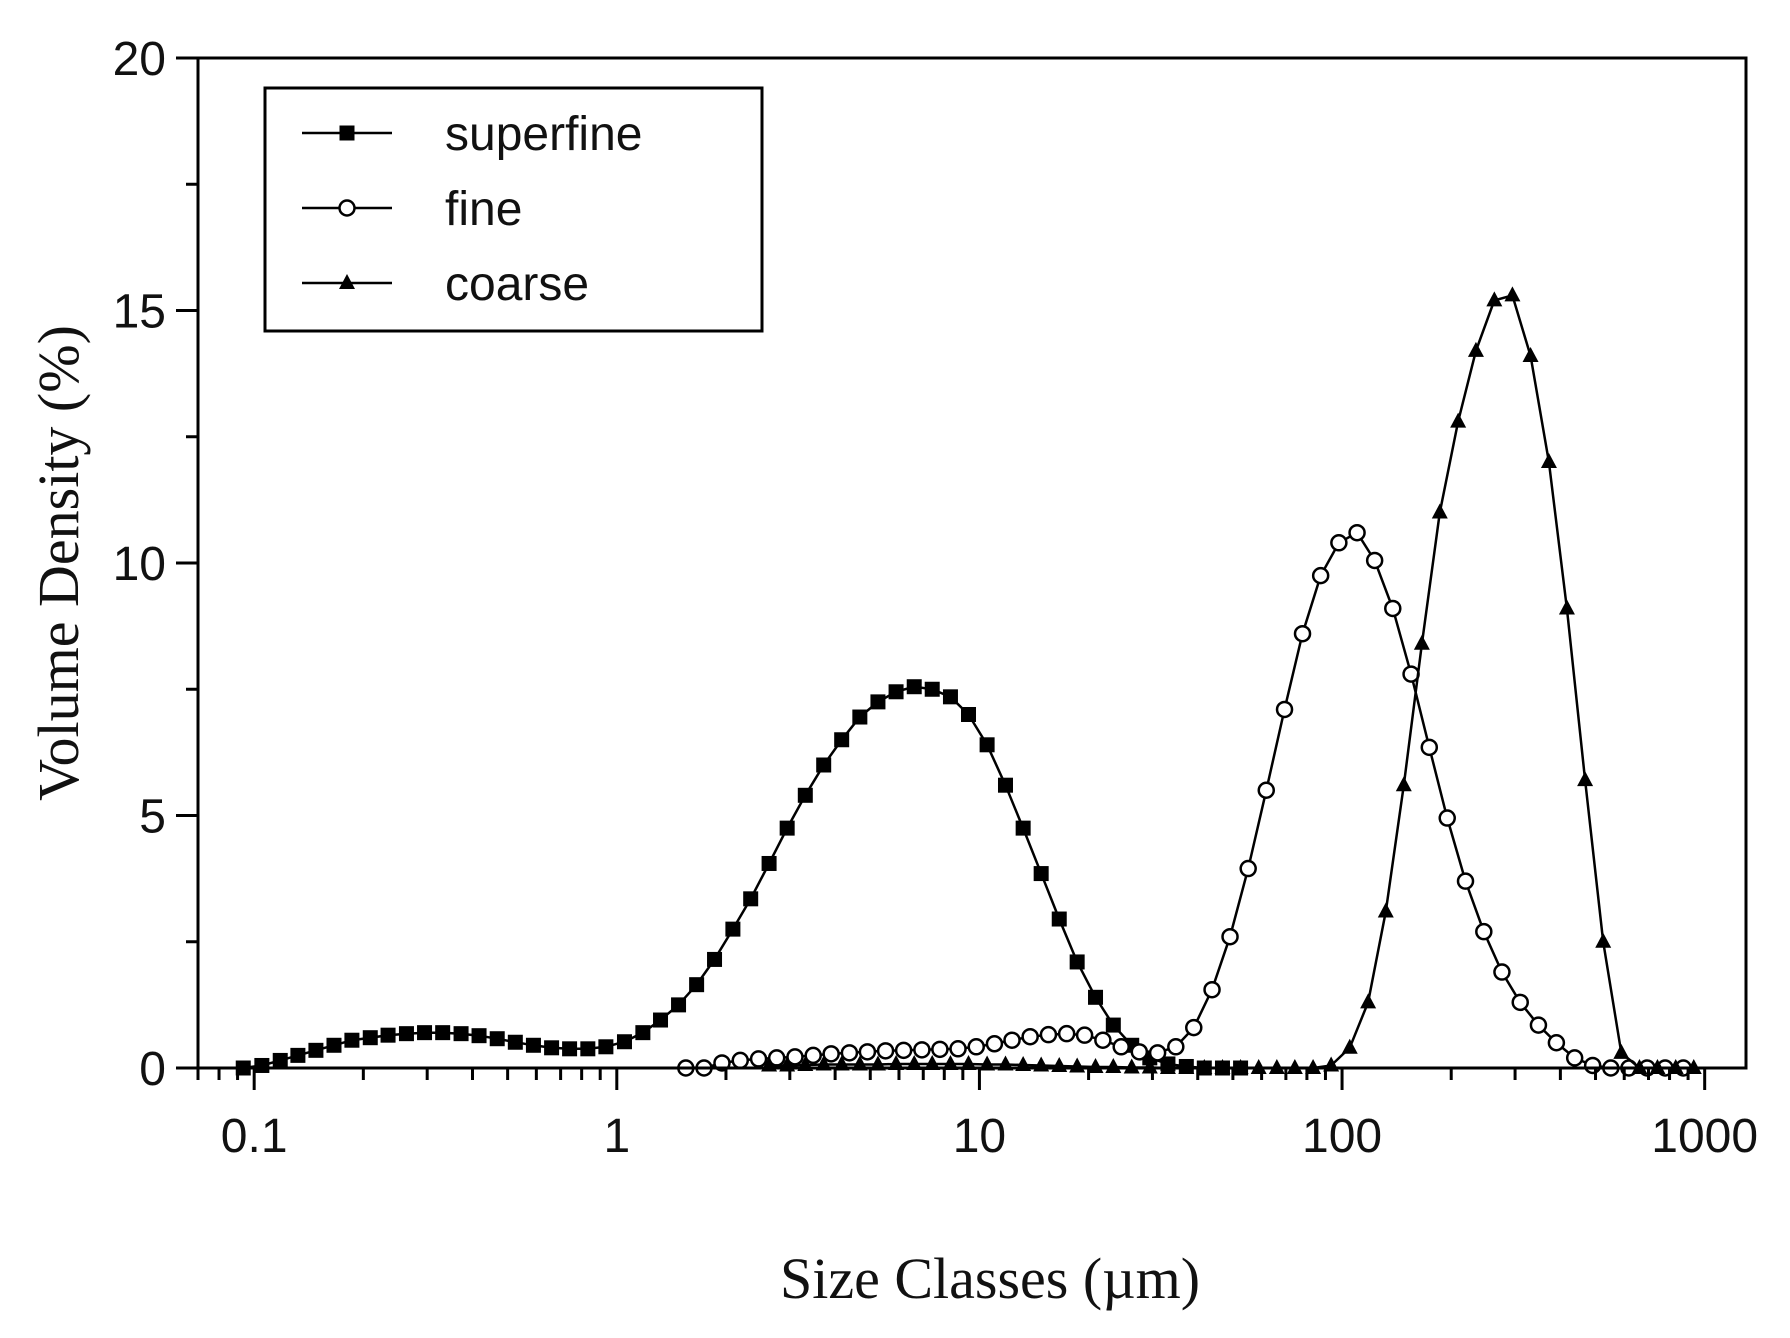 This screenshot has width=1790, height=1338. What do you see at coordinates (483, 209) in the screenshot?
I see `legend-label: fine` at bounding box center [483, 209].